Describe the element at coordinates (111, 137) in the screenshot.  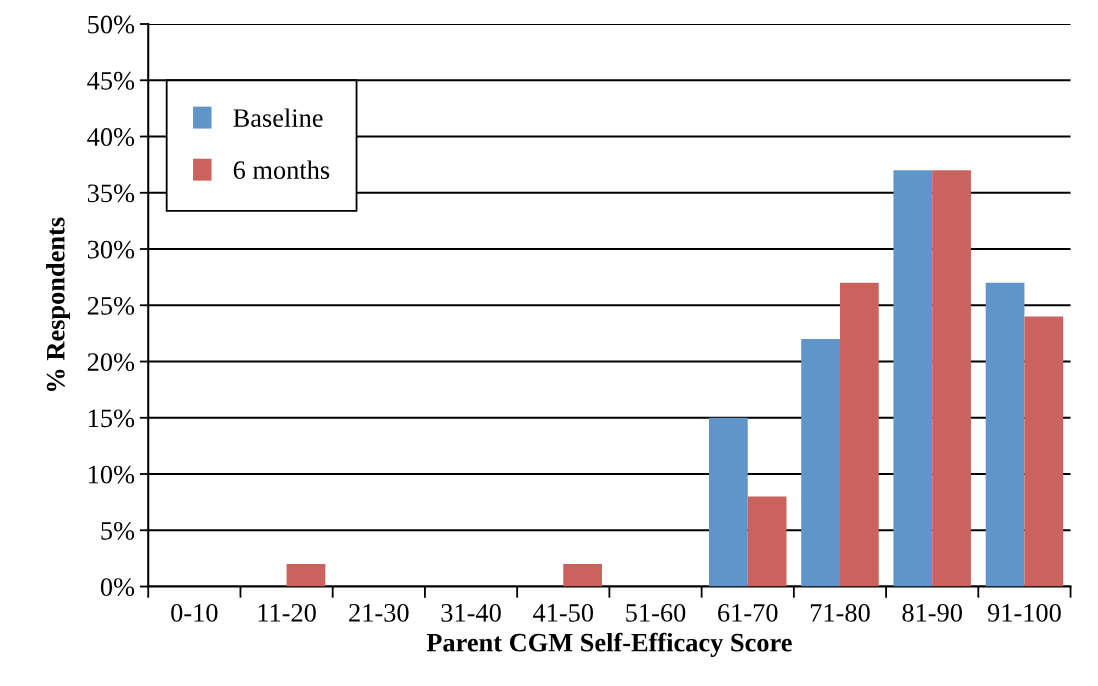
I see `y-tick-label: 40%` at that location.